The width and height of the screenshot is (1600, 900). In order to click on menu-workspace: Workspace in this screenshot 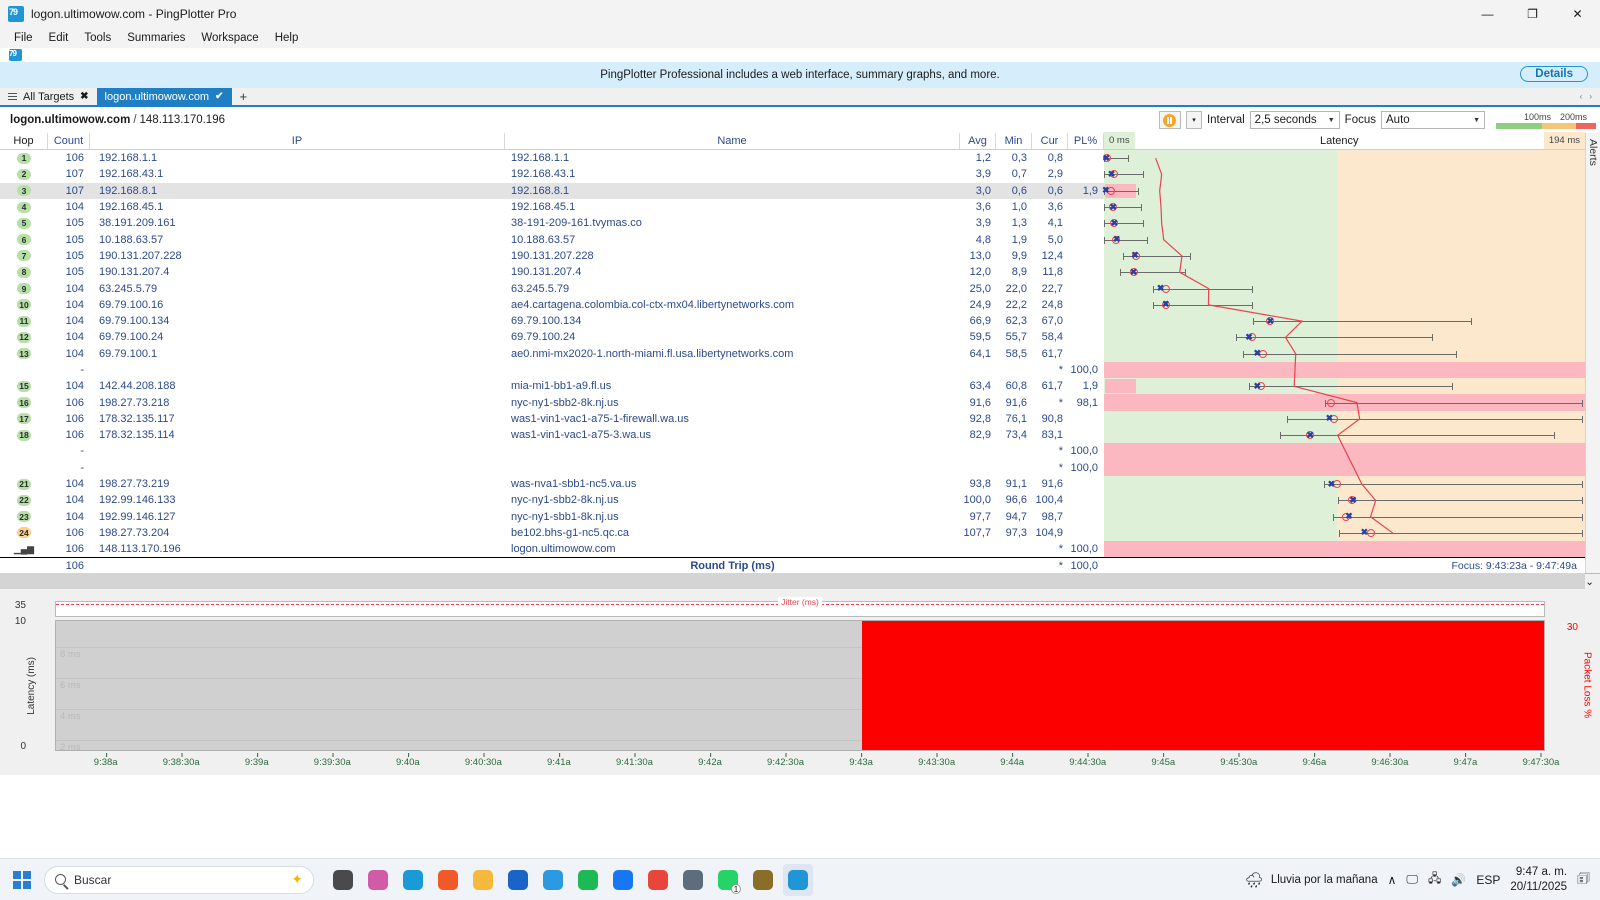, I will do `click(230, 37)`.